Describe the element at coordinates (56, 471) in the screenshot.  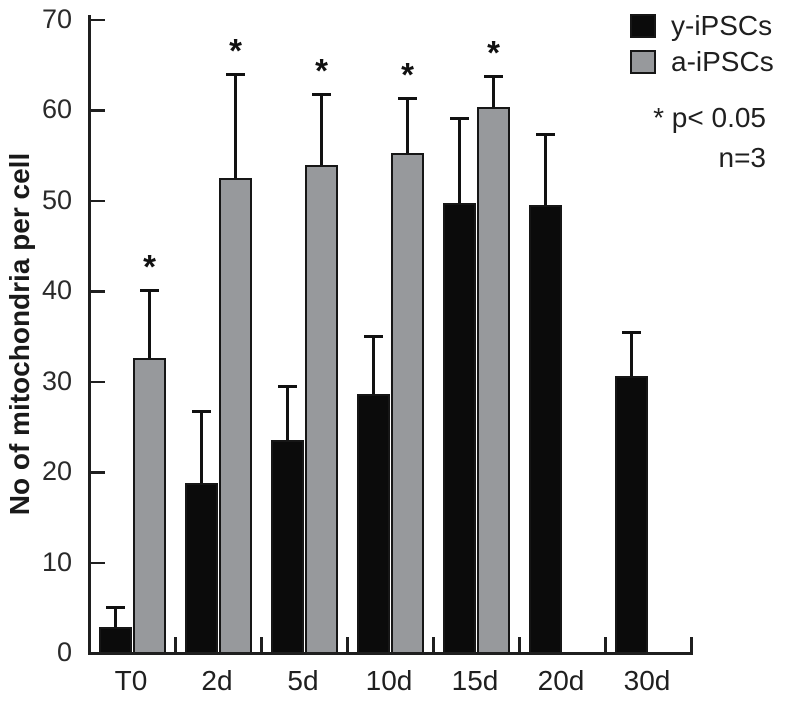
I see `y-tick-label-20: 20` at that location.